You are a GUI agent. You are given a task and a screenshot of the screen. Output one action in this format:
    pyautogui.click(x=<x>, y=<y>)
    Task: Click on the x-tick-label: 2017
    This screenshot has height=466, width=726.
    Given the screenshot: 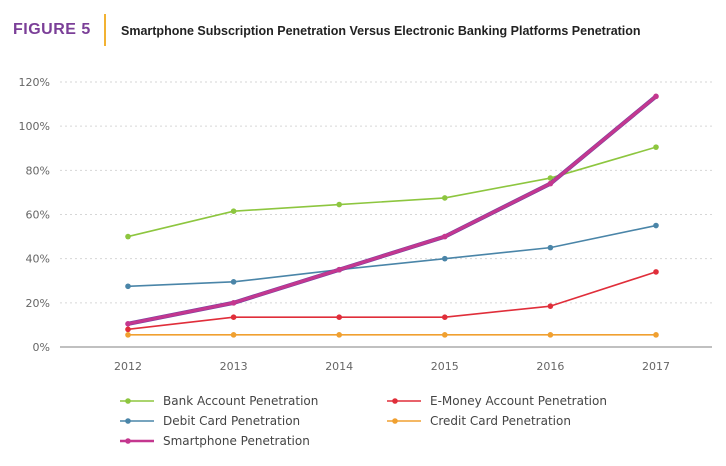 What is the action you would take?
    pyautogui.click(x=656, y=366)
    